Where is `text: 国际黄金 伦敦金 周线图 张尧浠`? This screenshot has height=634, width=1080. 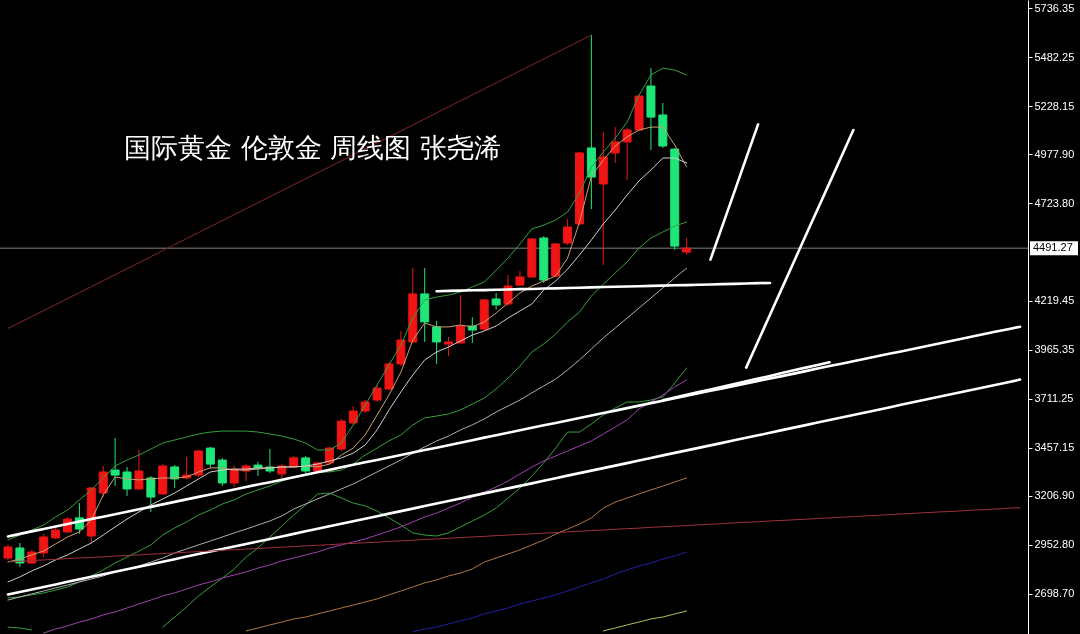
text: 国际黄金 伦敦金 周线图 张尧浠 is located at coordinates (312, 147).